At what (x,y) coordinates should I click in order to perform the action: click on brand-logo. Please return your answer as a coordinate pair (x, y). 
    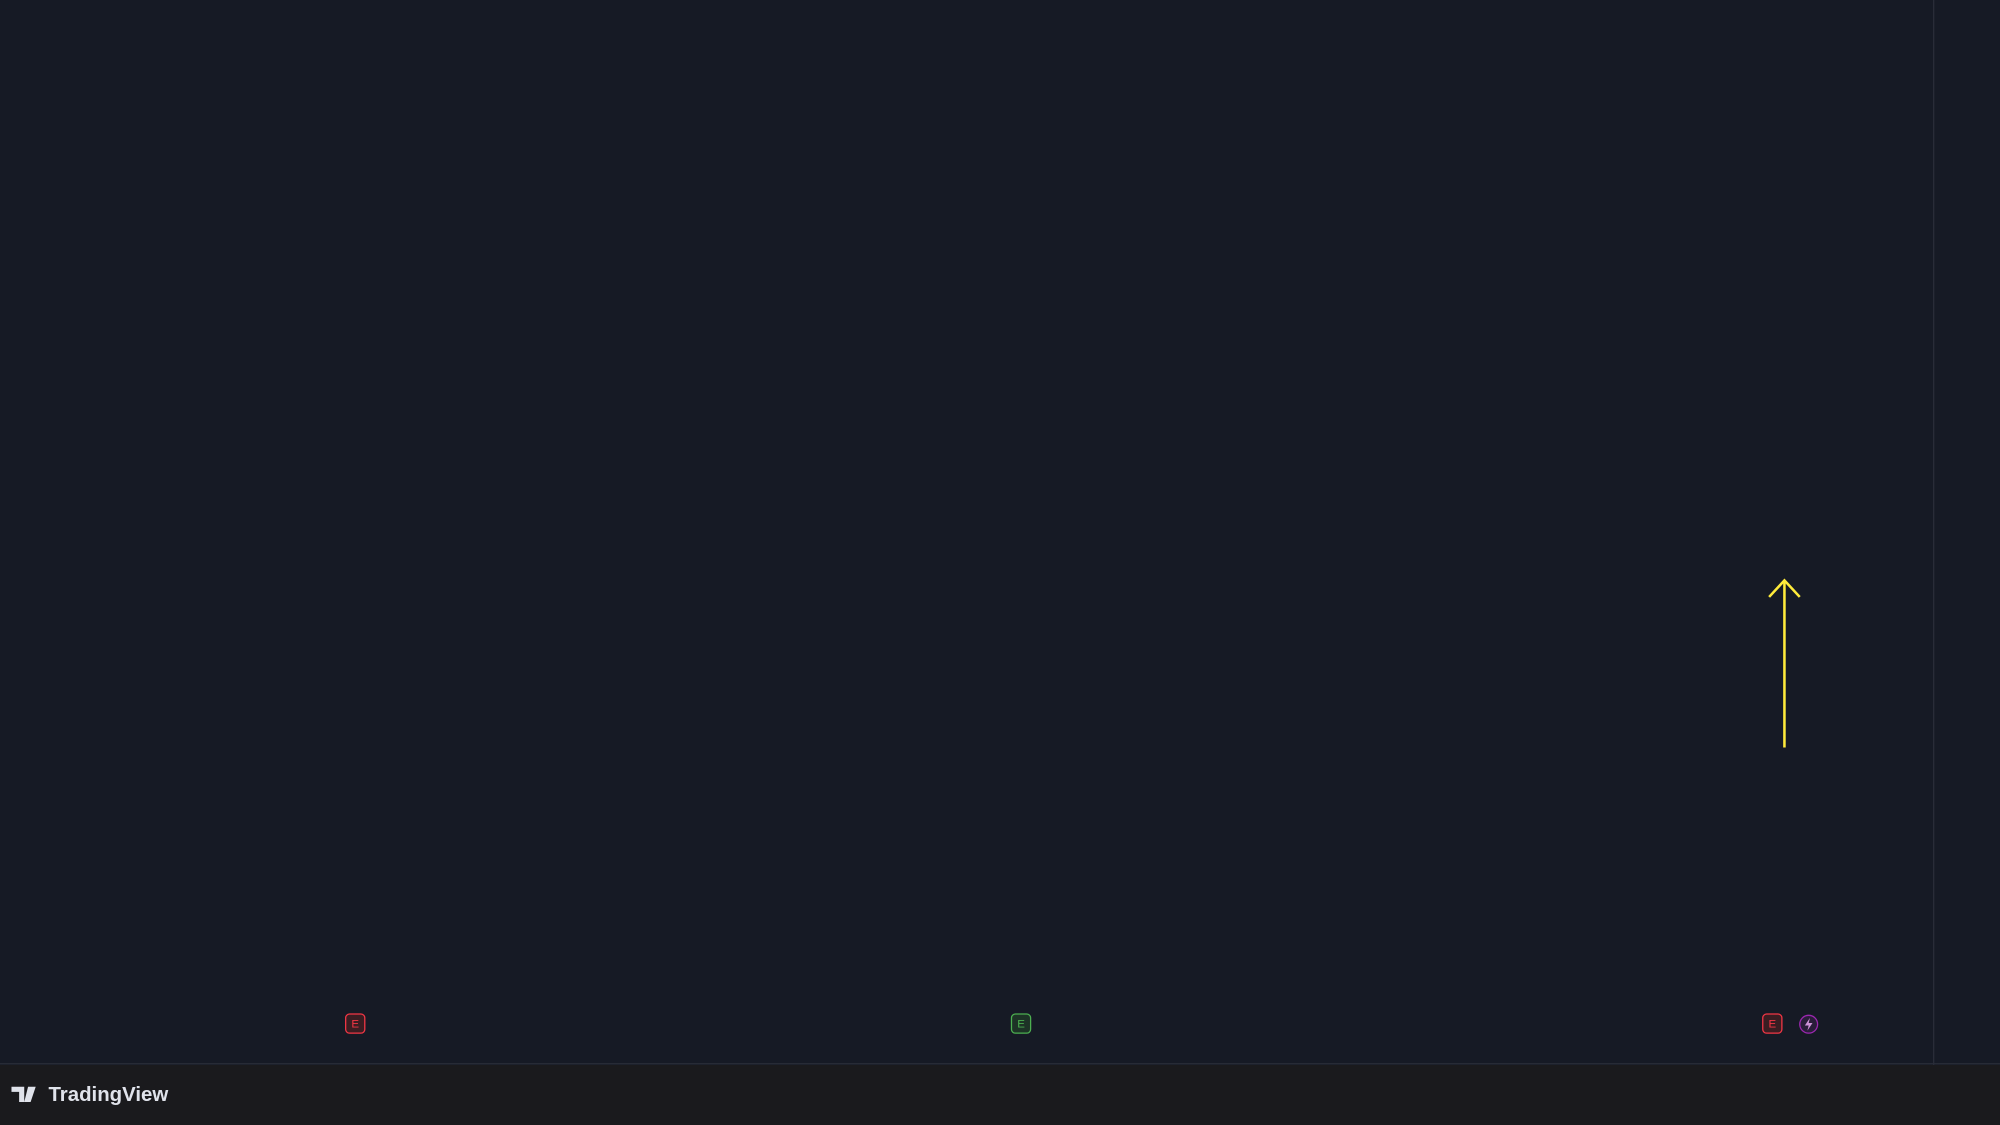
    Looking at the image, I should click on (23, 1094).